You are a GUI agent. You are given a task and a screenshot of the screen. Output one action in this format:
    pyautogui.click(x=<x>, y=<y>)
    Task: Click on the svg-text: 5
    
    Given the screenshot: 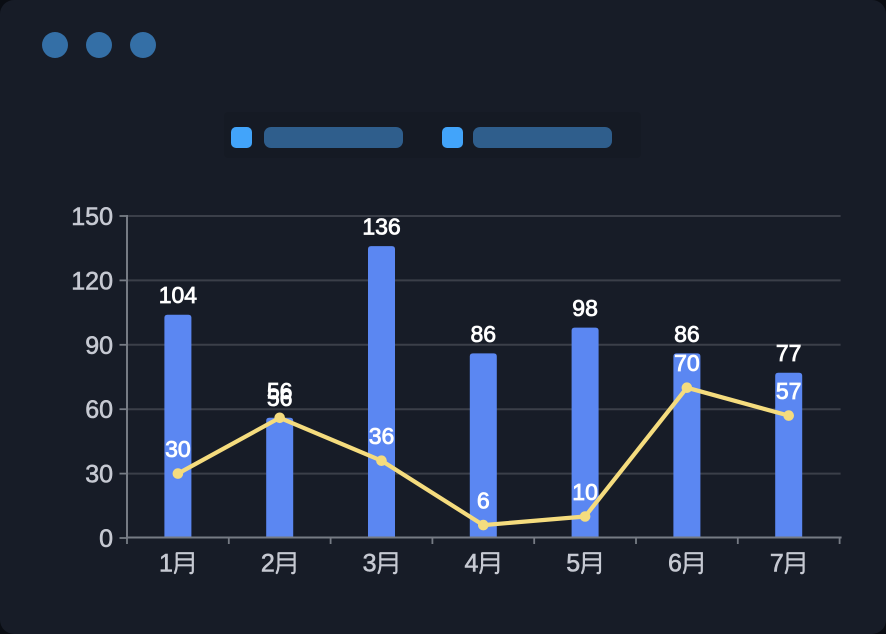 What is the action you would take?
    pyautogui.click(x=573, y=564)
    